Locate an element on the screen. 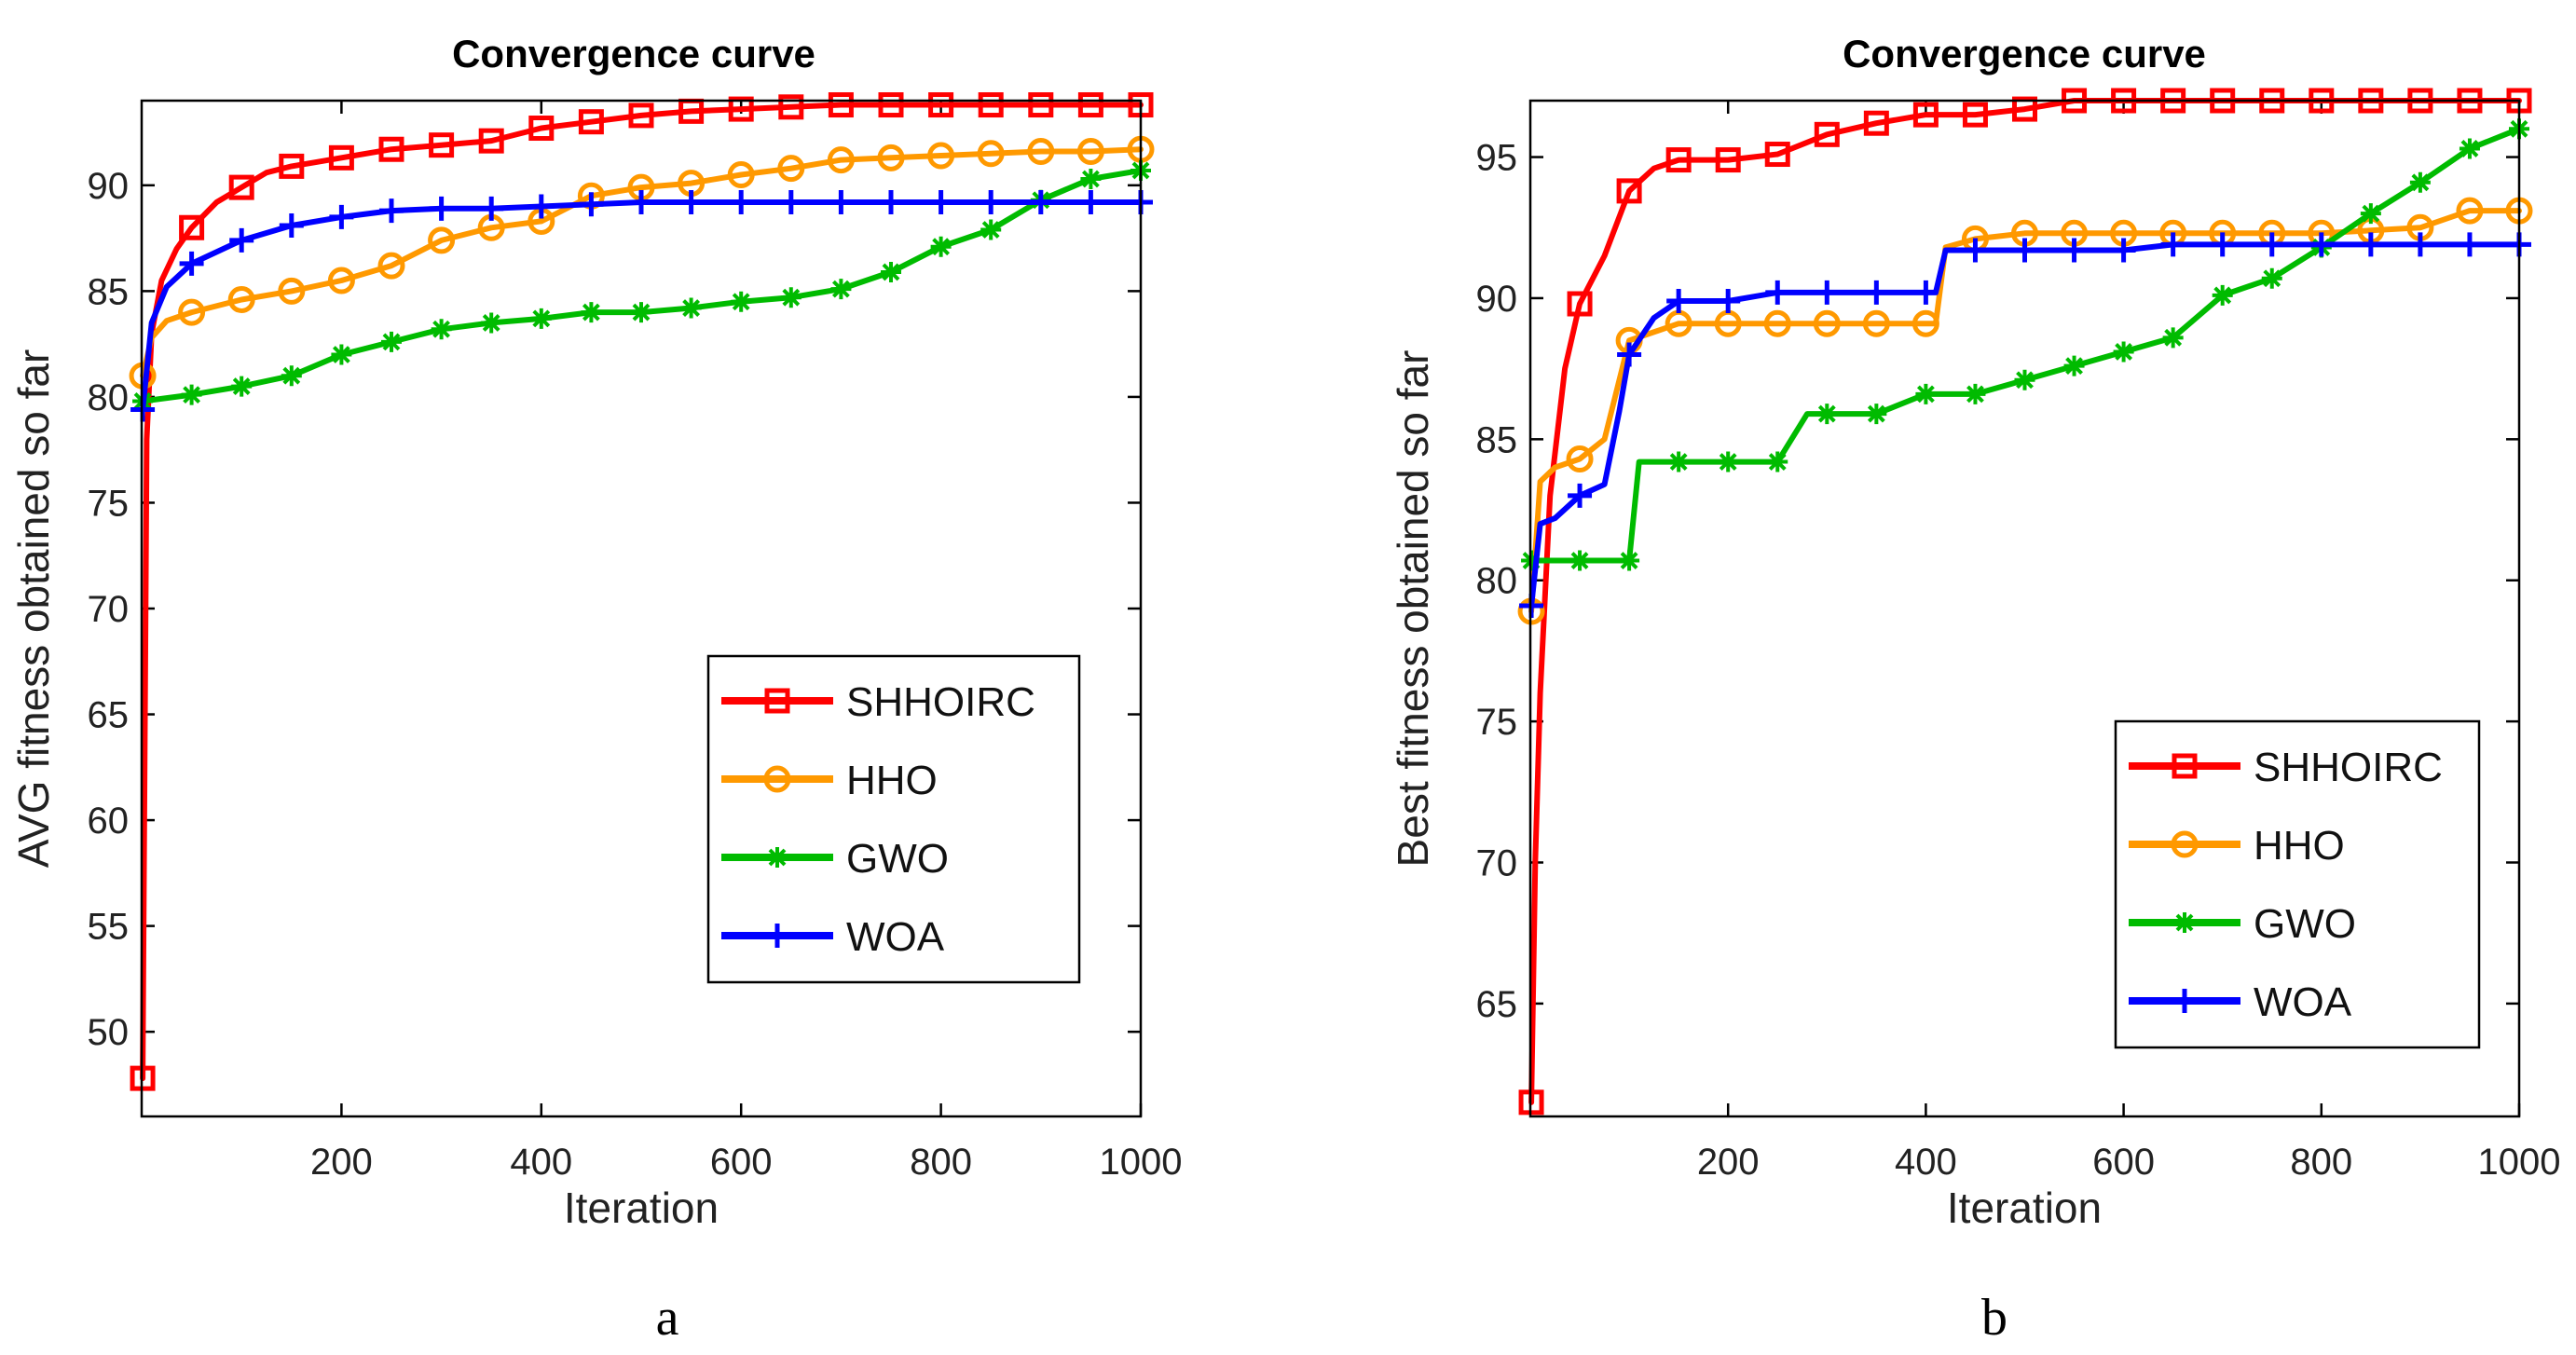 This screenshot has width=2576, height=1355. series-line-hho is located at coordinates (2025, 411).